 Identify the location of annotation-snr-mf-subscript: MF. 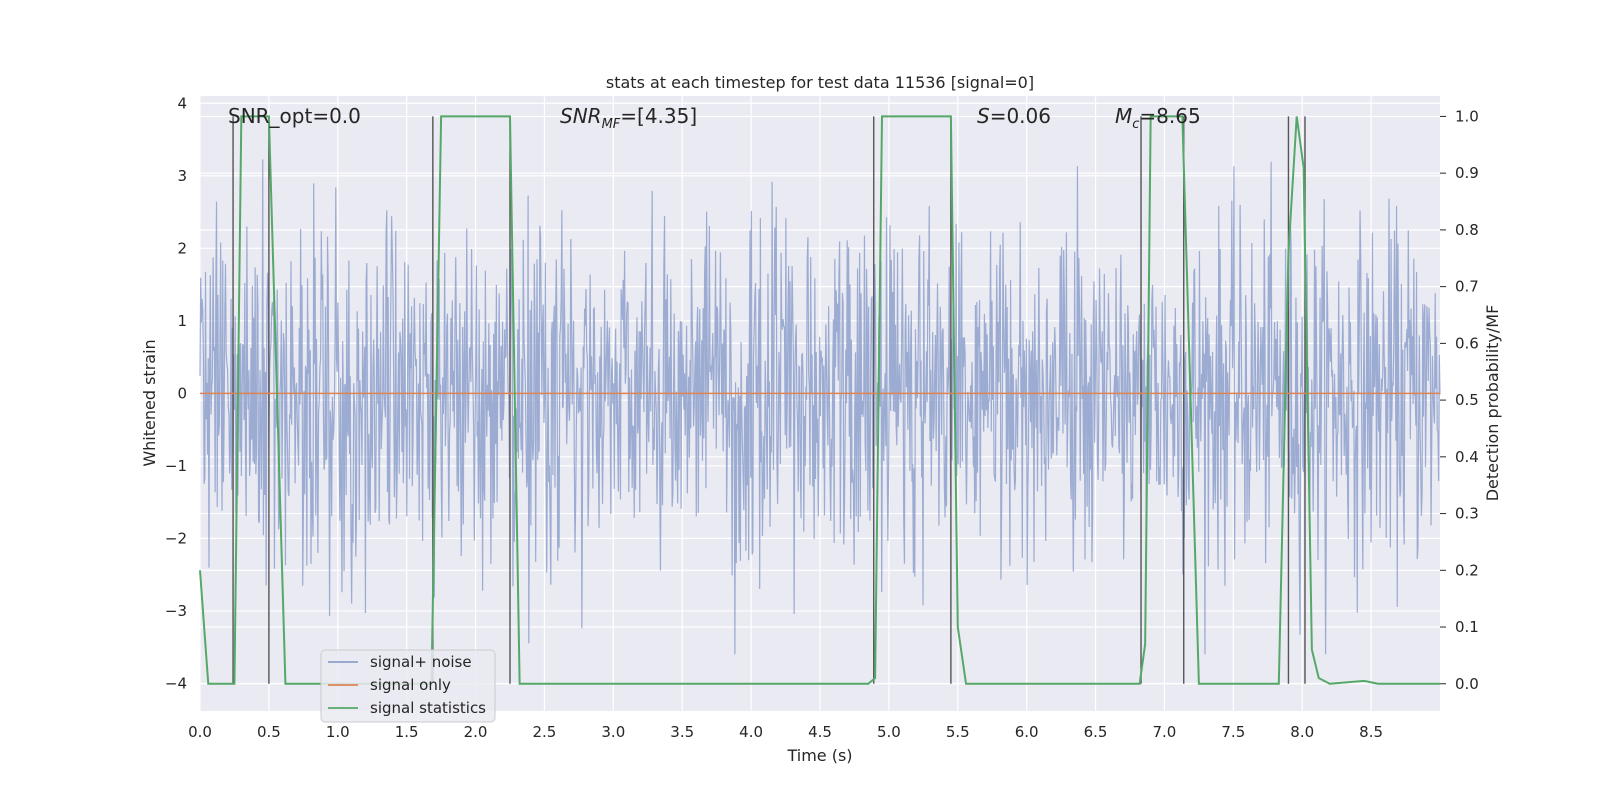
(611, 124).